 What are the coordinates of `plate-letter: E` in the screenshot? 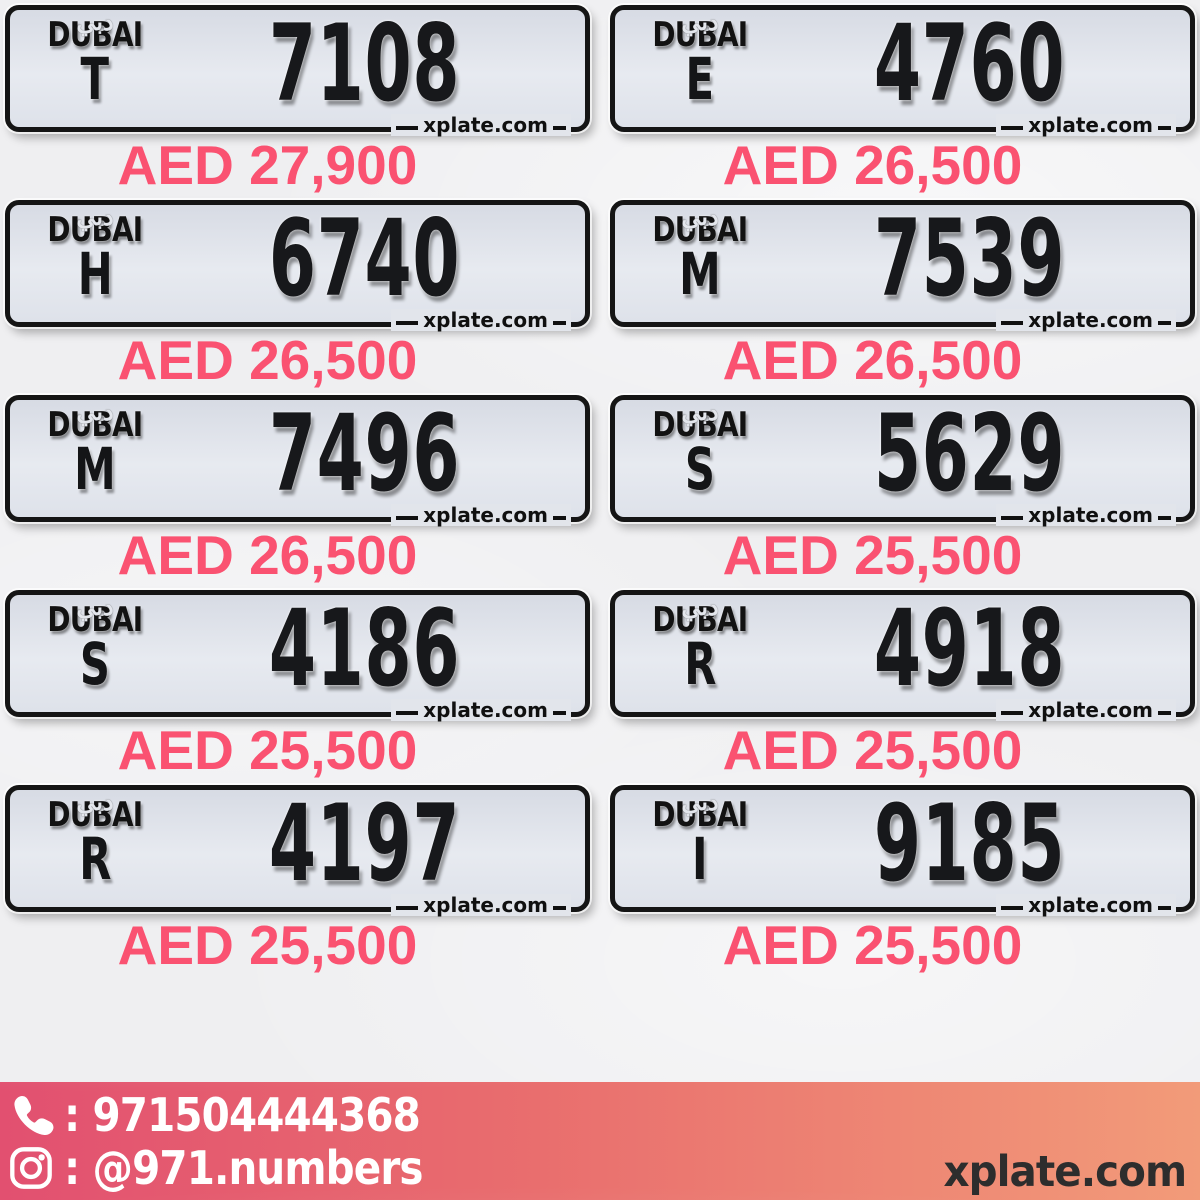 It's located at (700, 79).